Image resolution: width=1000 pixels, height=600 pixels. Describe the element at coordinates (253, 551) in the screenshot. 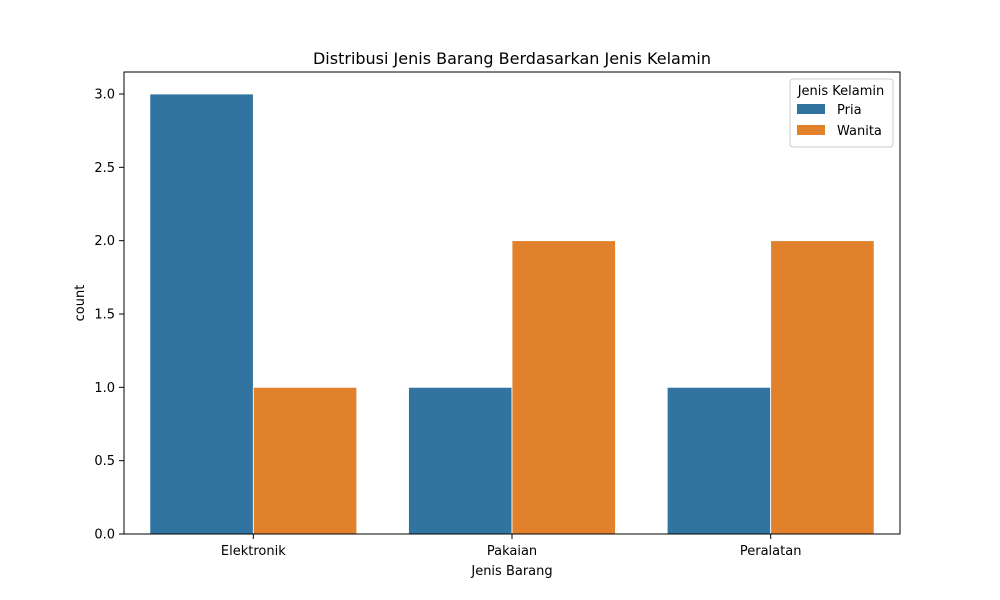

I see `x-tick-label: Elektronik` at that location.